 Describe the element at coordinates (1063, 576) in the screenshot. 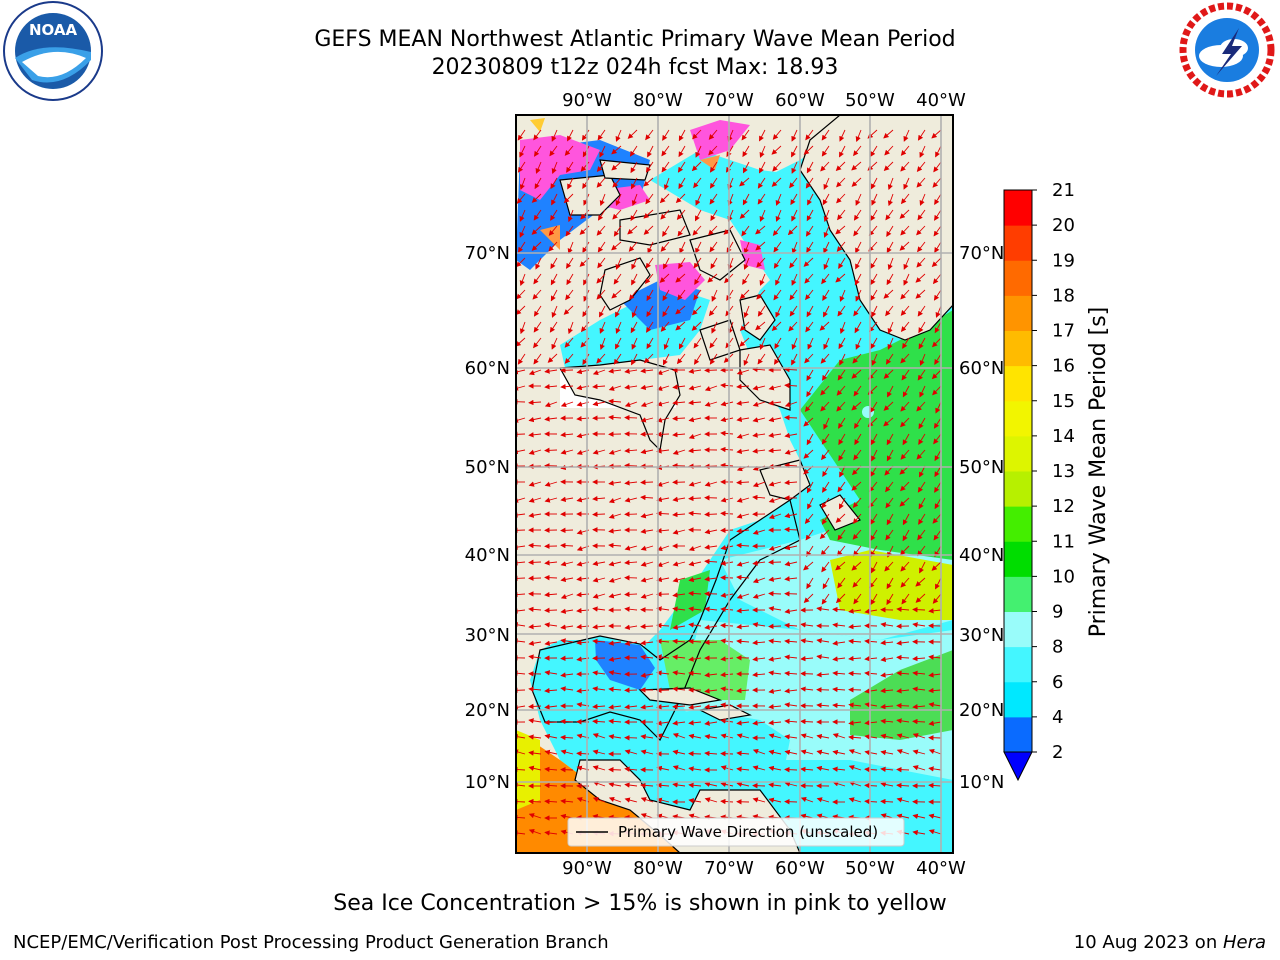

I see `colorbar-tick-label: 10` at that location.